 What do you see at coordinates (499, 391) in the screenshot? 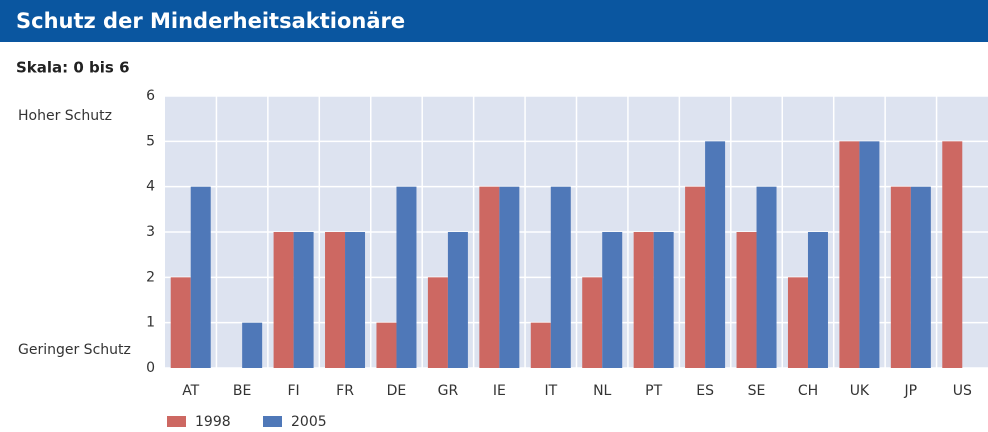
I see `x-tick-label: IE` at bounding box center [499, 391].